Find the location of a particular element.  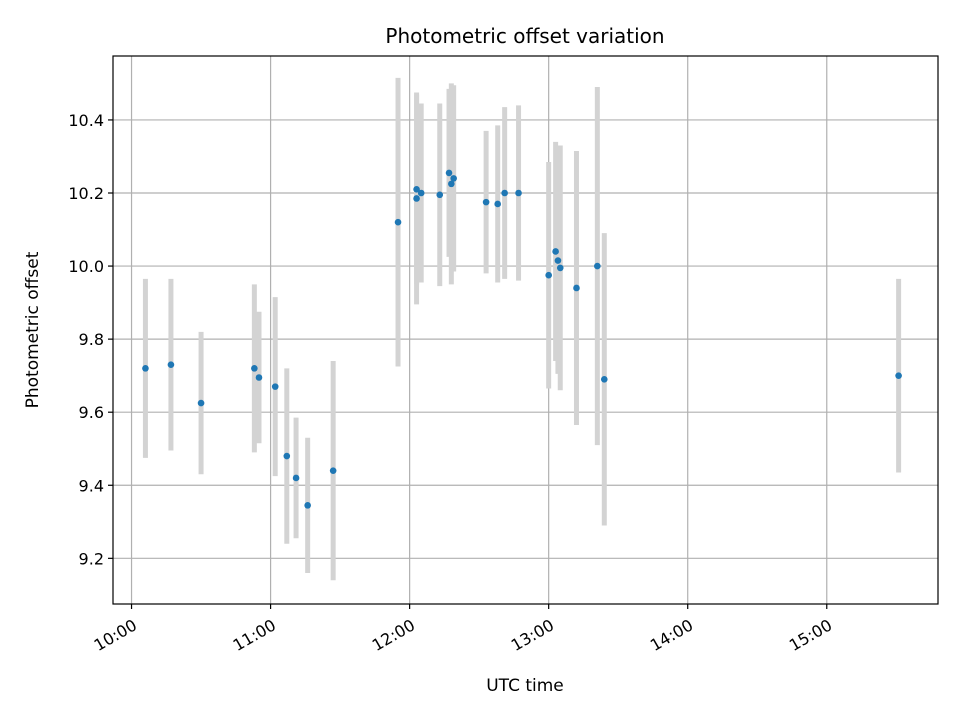

y-axis-title: Photometric offset is located at coordinates (33, 329).